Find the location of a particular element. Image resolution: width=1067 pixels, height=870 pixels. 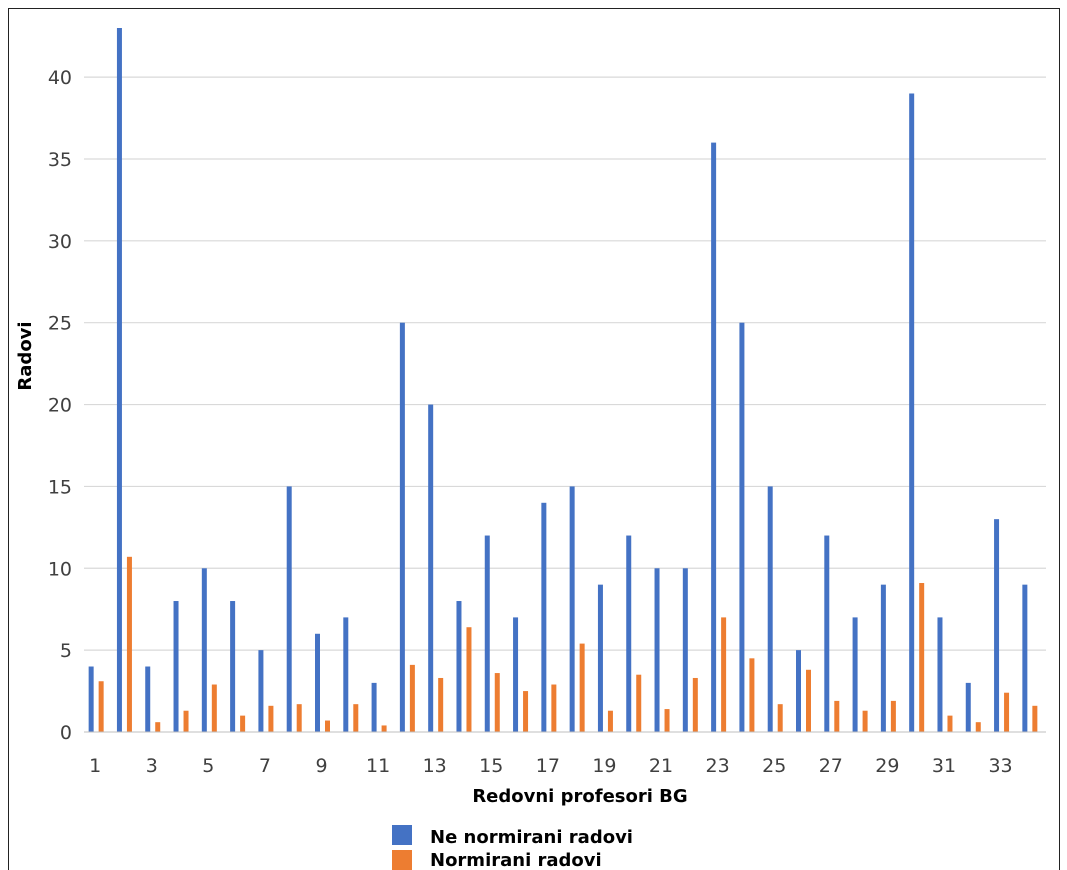

y-tick-label: 25 is located at coordinates (60, 324).